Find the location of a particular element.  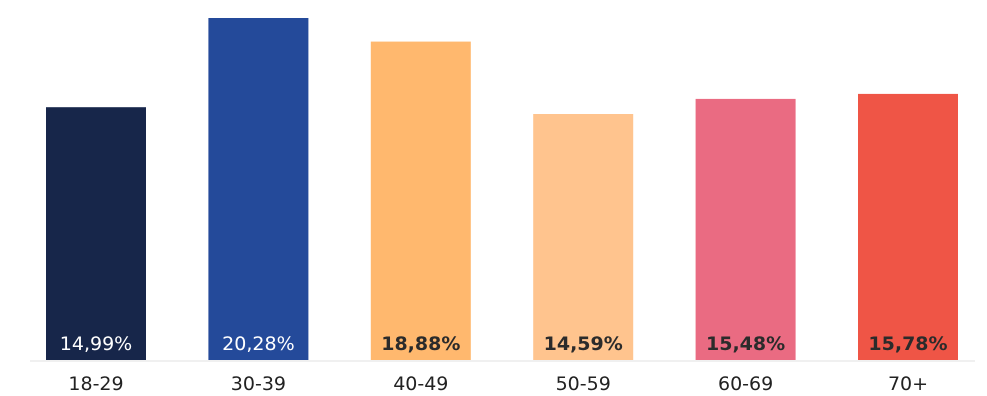

data-labels-group: 14,99% 20,28% 18,88% 14,59% 15,48% 15,78% is located at coordinates (504, 344).